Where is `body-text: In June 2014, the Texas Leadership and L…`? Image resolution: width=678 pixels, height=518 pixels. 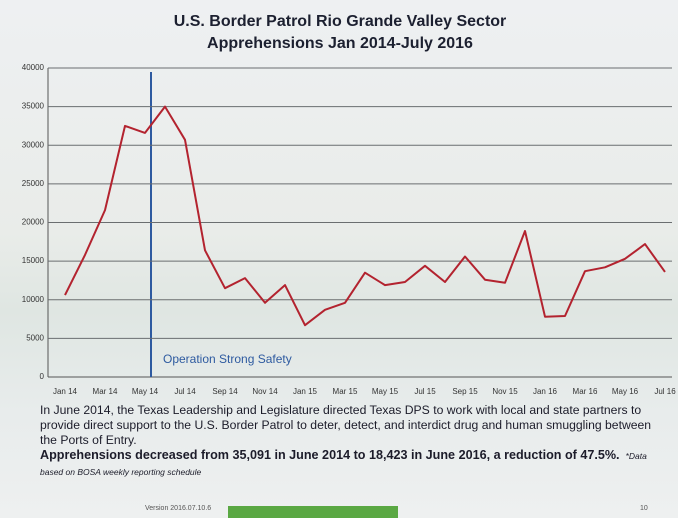 body-text: In June 2014, the Texas Leadership and L… is located at coordinates (346, 425).